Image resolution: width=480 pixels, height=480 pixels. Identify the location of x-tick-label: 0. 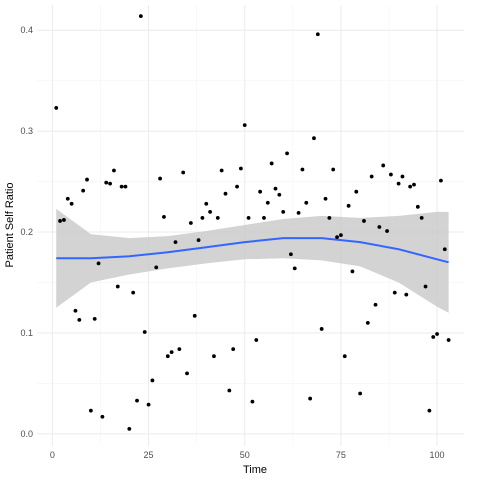
(52, 455).